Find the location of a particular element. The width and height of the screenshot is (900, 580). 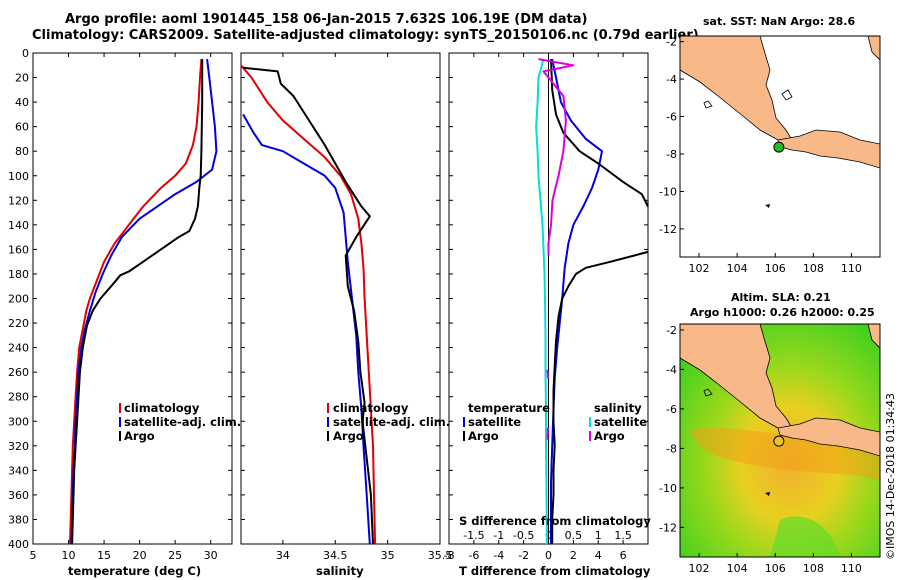

argo-marker-bottom is located at coordinates (779, 441).